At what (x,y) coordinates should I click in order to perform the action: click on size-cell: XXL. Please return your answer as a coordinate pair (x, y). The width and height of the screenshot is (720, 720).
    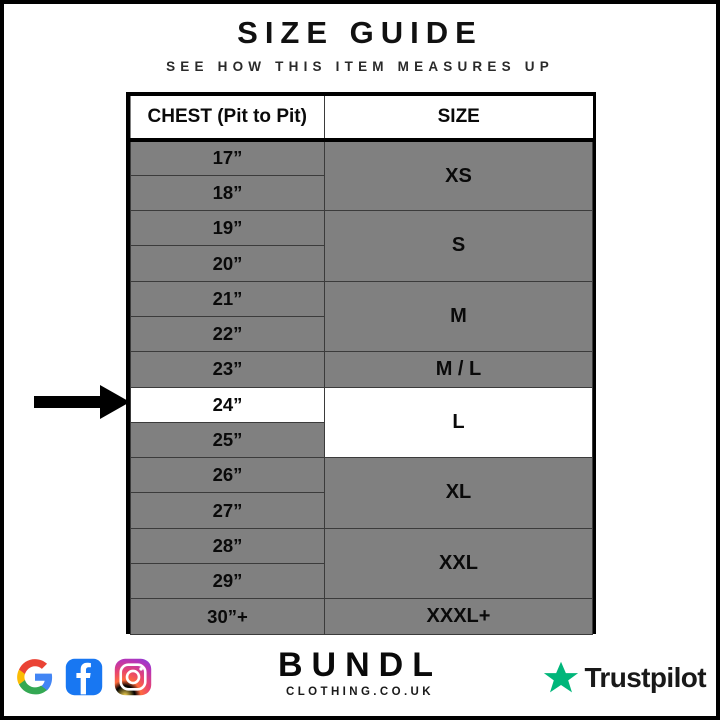
    Looking at the image, I should click on (458, 563).